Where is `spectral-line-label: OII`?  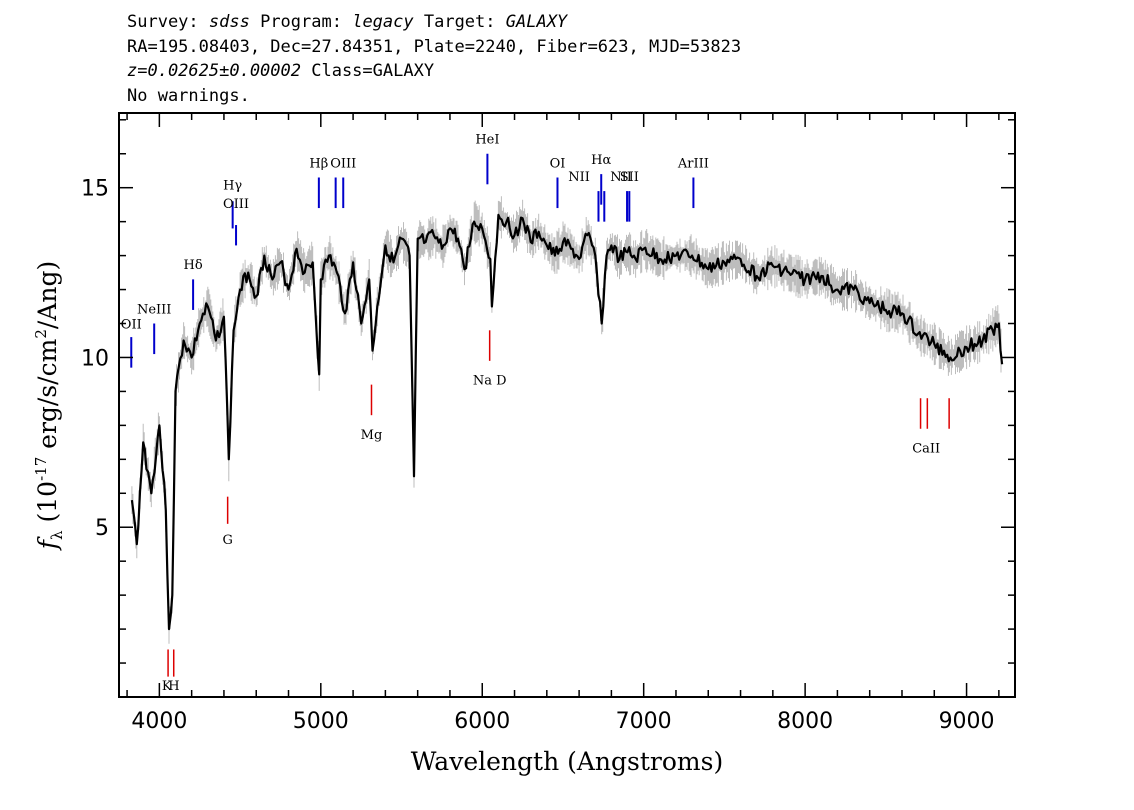
spectral-line-label: OII is located at coordinates (131, 325).